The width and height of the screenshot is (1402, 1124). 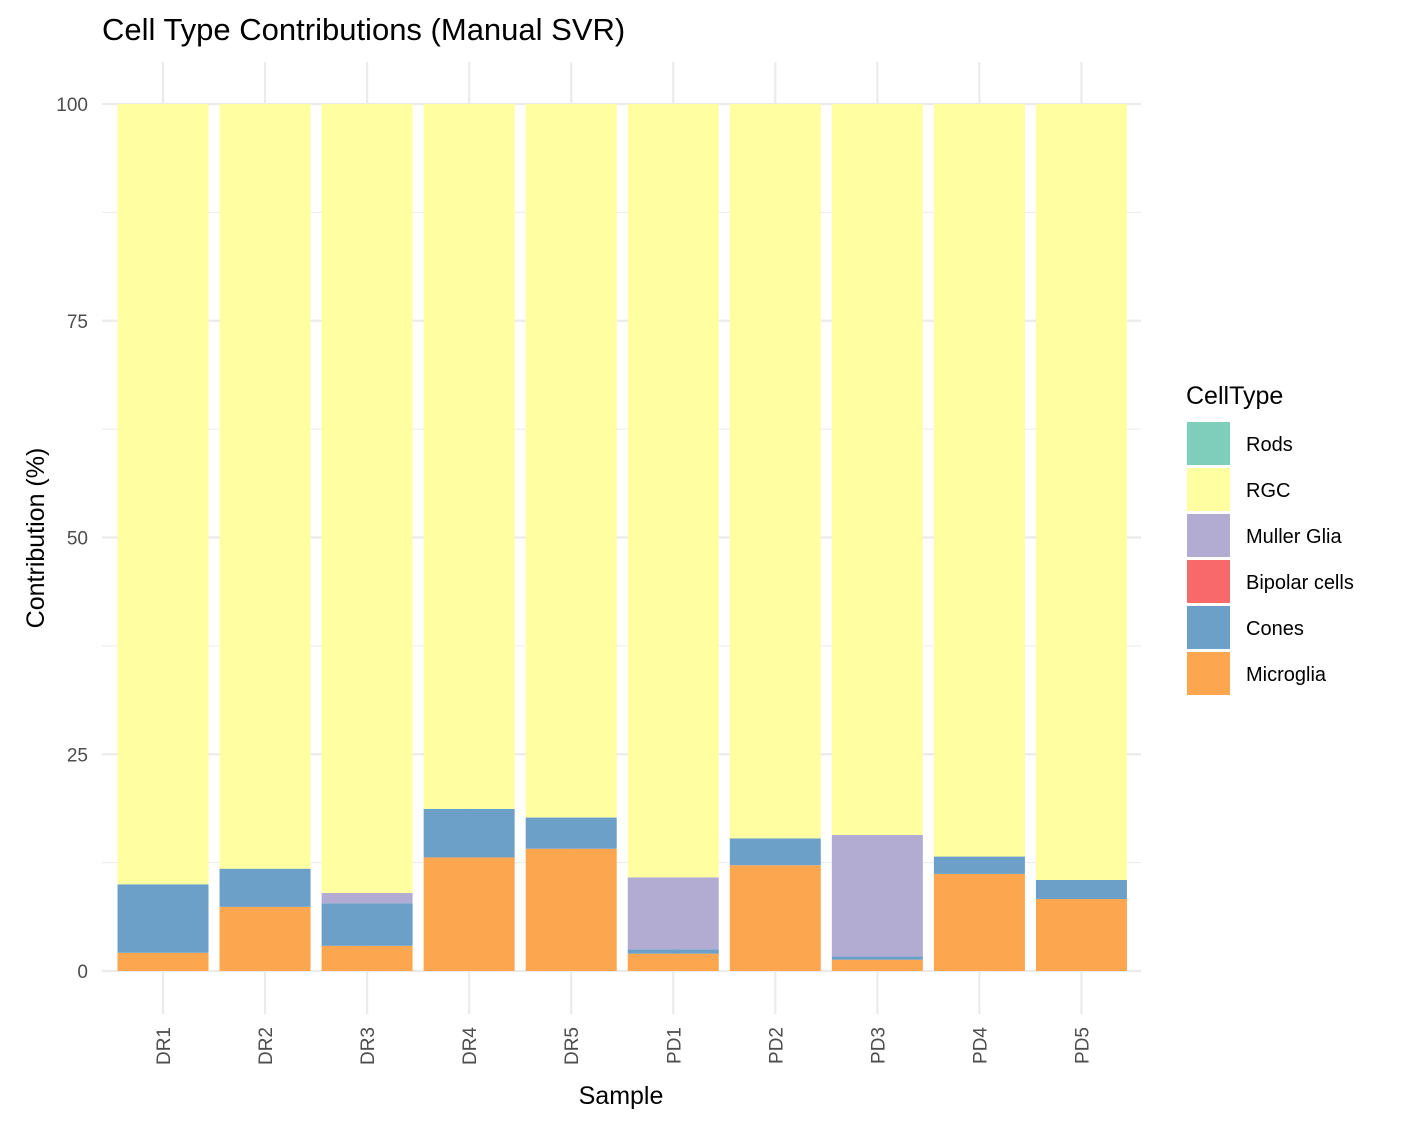 What do you see at coordinates (1275, 629) in the screenshot?
I see `legend-label: Cones` at bounding box center [1275, 629].